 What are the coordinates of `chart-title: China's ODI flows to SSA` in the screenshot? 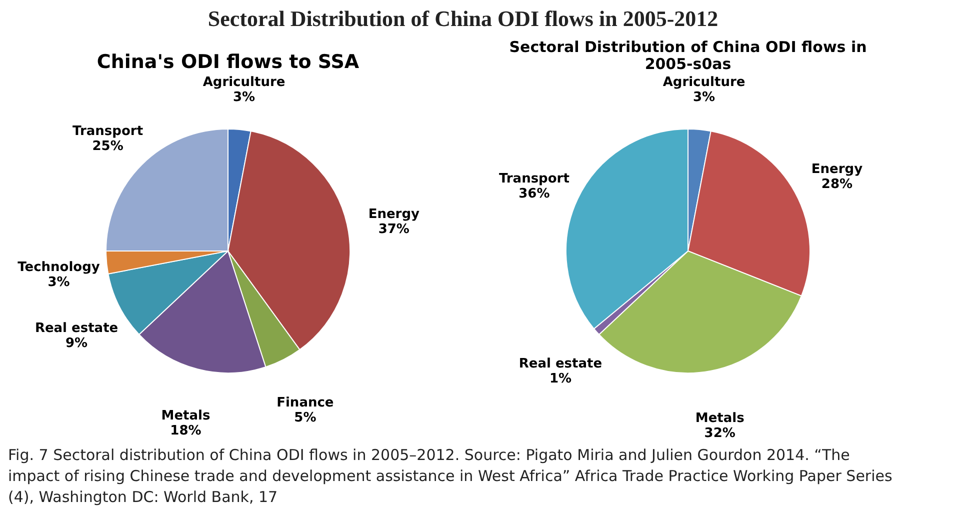 It's located at (228, 61).